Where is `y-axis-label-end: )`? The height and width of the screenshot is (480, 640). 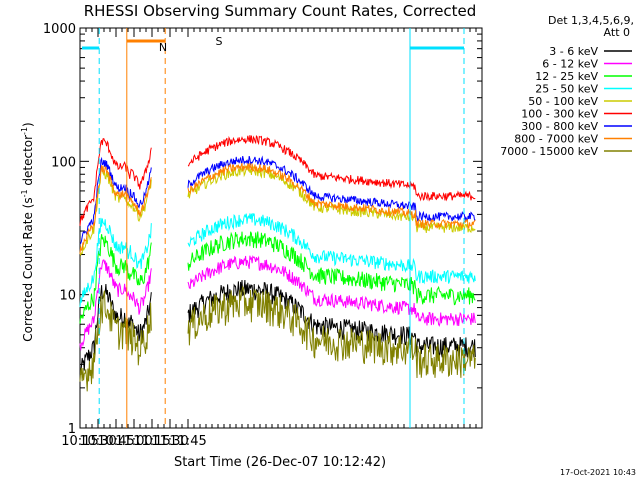 y-axis-label-end: ) is located at coordinates (28, 124).